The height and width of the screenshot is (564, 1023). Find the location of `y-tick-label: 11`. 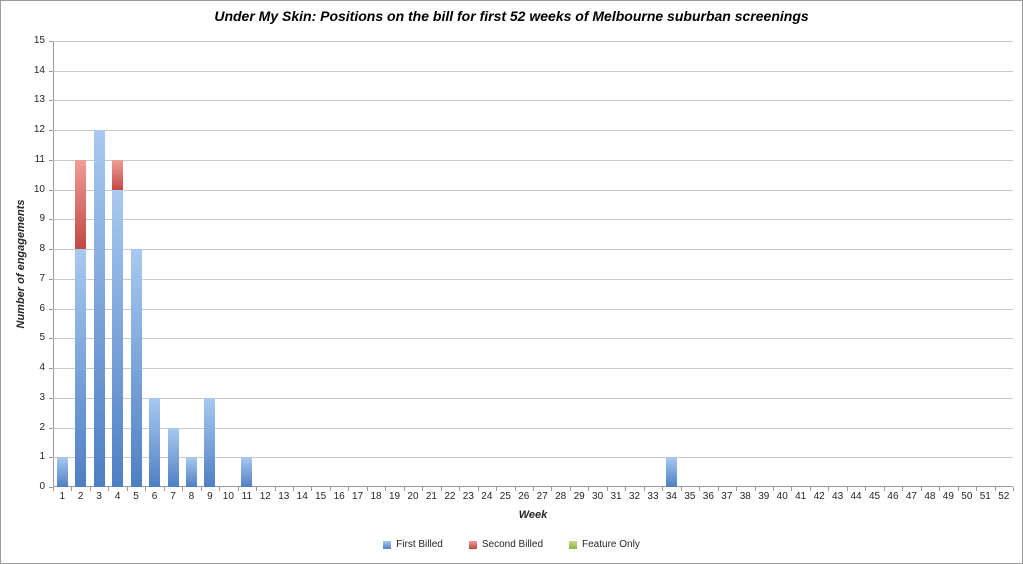

y-tick-label: 11 is located at coordinates (39, 159).